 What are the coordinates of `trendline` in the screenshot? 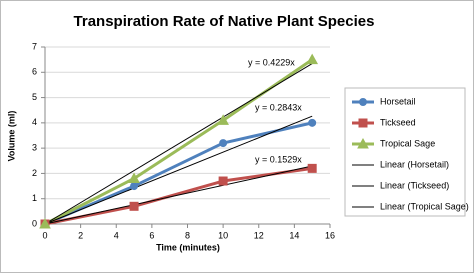 It's located at (178, 195).